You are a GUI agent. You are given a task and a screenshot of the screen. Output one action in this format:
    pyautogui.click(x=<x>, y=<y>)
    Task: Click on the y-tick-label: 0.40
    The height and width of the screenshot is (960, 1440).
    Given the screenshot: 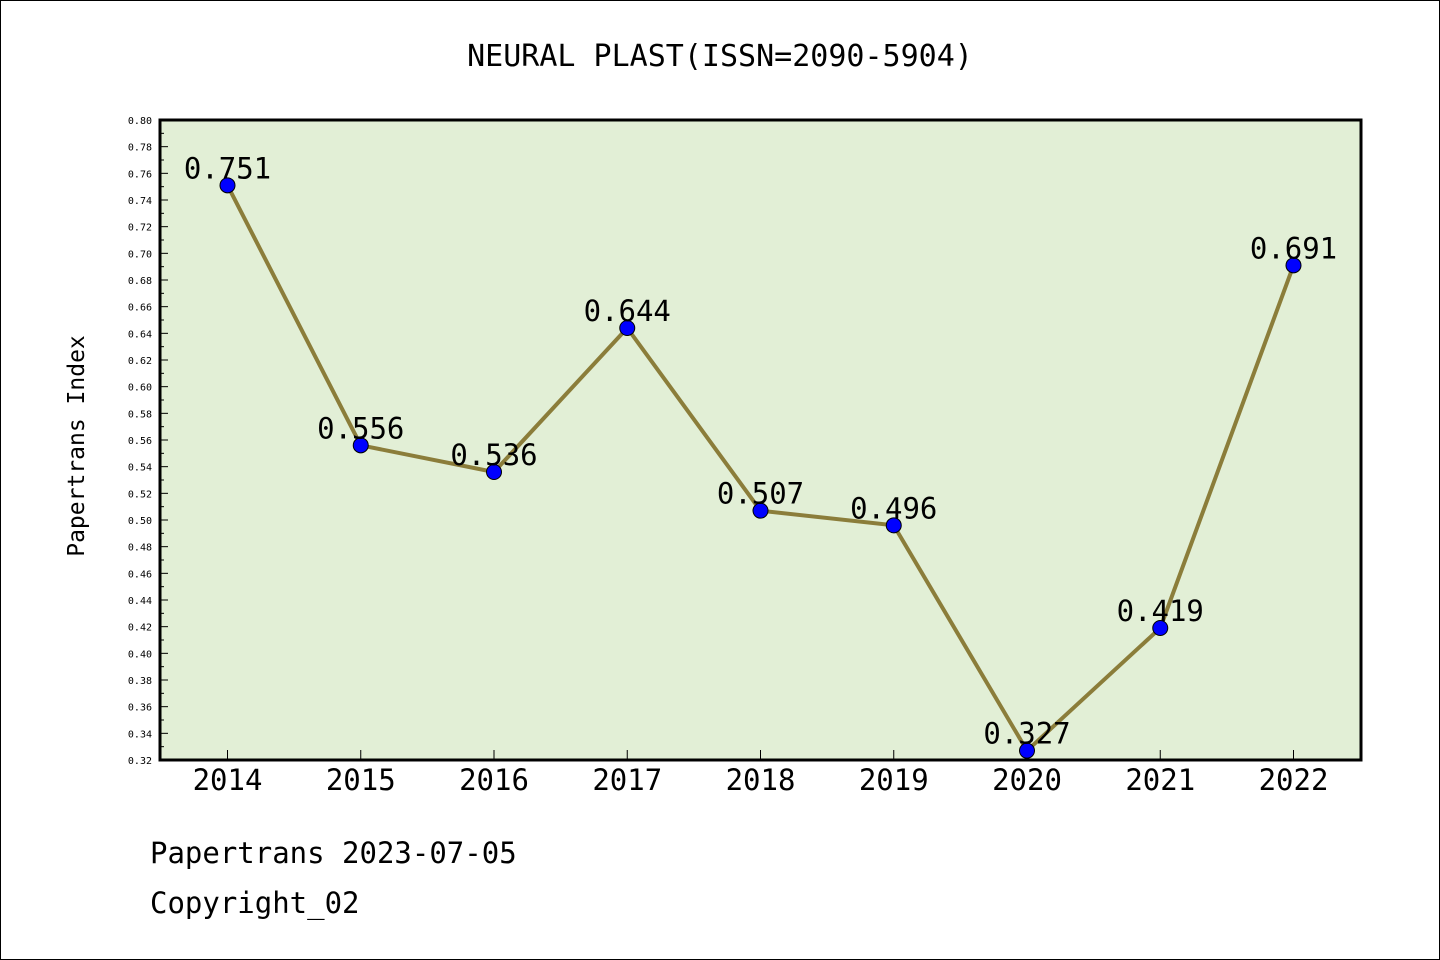 What is the action you would take?
    pyautogui.click(x=140, y=654)
    